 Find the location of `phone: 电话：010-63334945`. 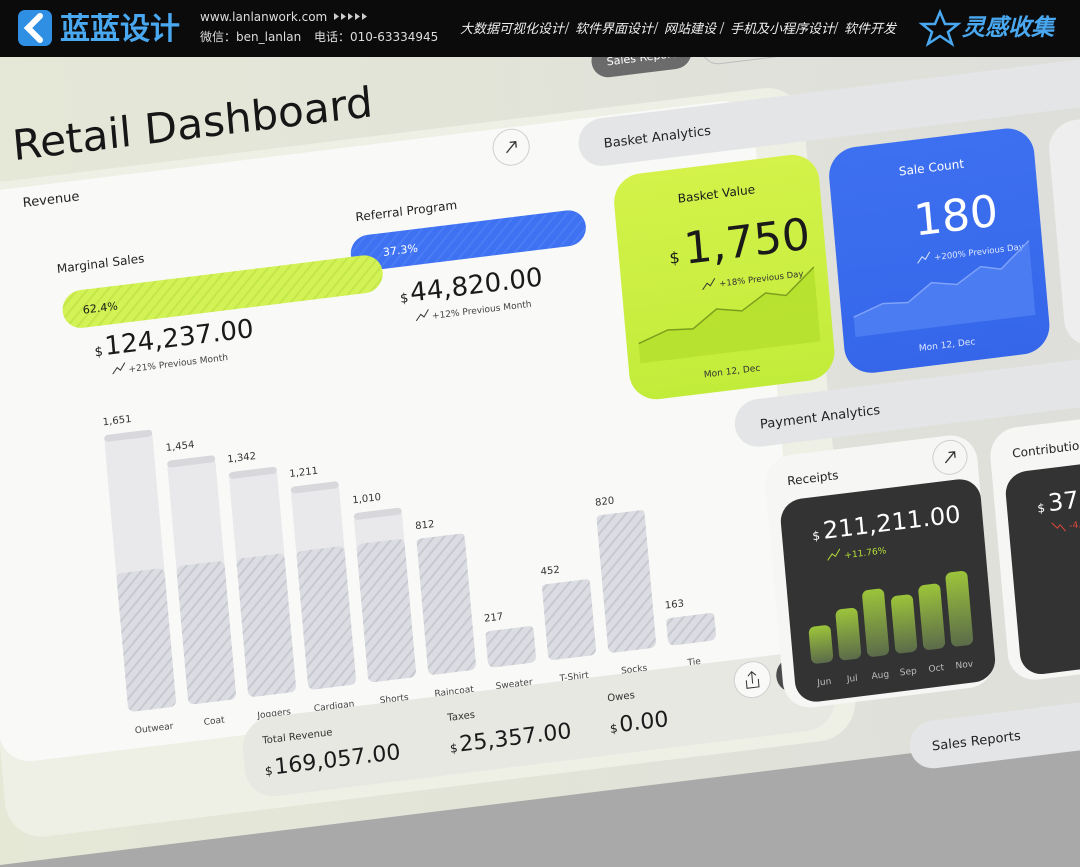

phone: 电话：010-63334945 is located at coordinates (376, 37).